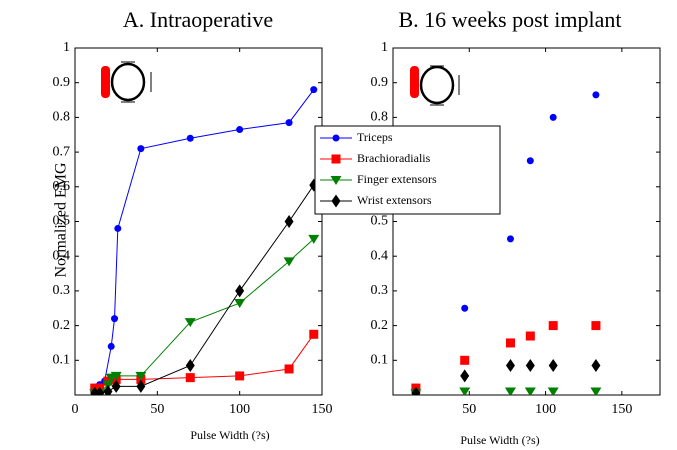 This screenshot has width=677, height=450. Describe the element at coordinates (75, 409) in the screenshot. I see `x-tick-label: 0` at that location.